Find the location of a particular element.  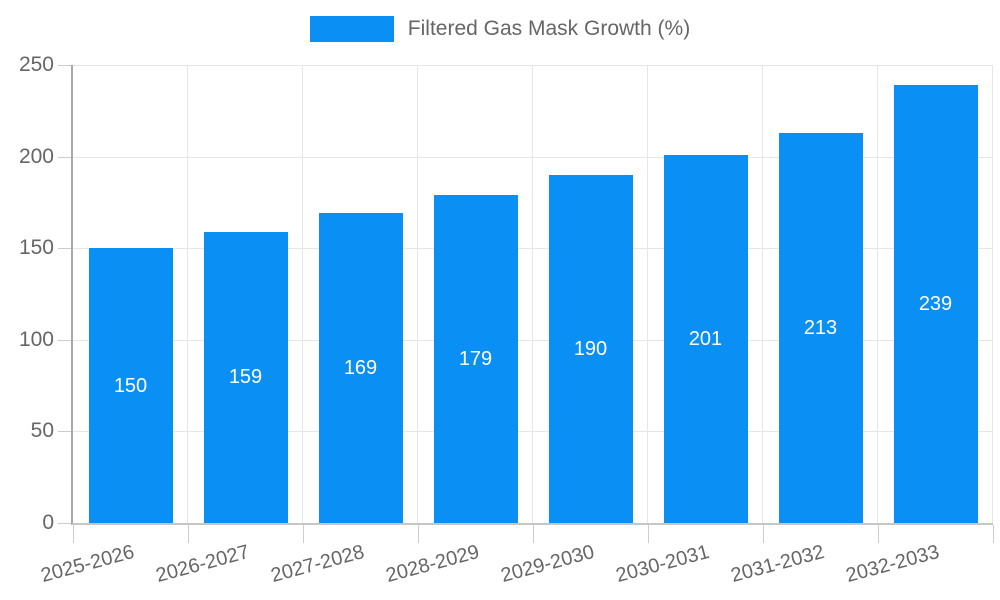

x-tick-label: 2029-2030 is located at coordinates (547, 564).